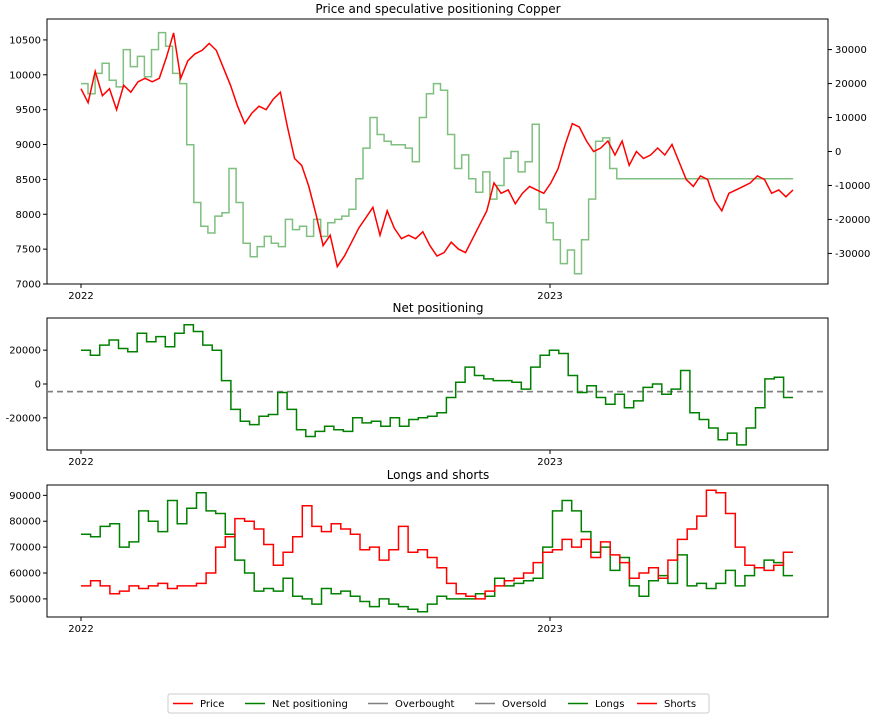 The height and width of the screenshot is (718, 881). What do you see at coordinates (851, 50) in the screenshot?
I see `y2-tick-label: 30000` at bounding box center [851, 50].